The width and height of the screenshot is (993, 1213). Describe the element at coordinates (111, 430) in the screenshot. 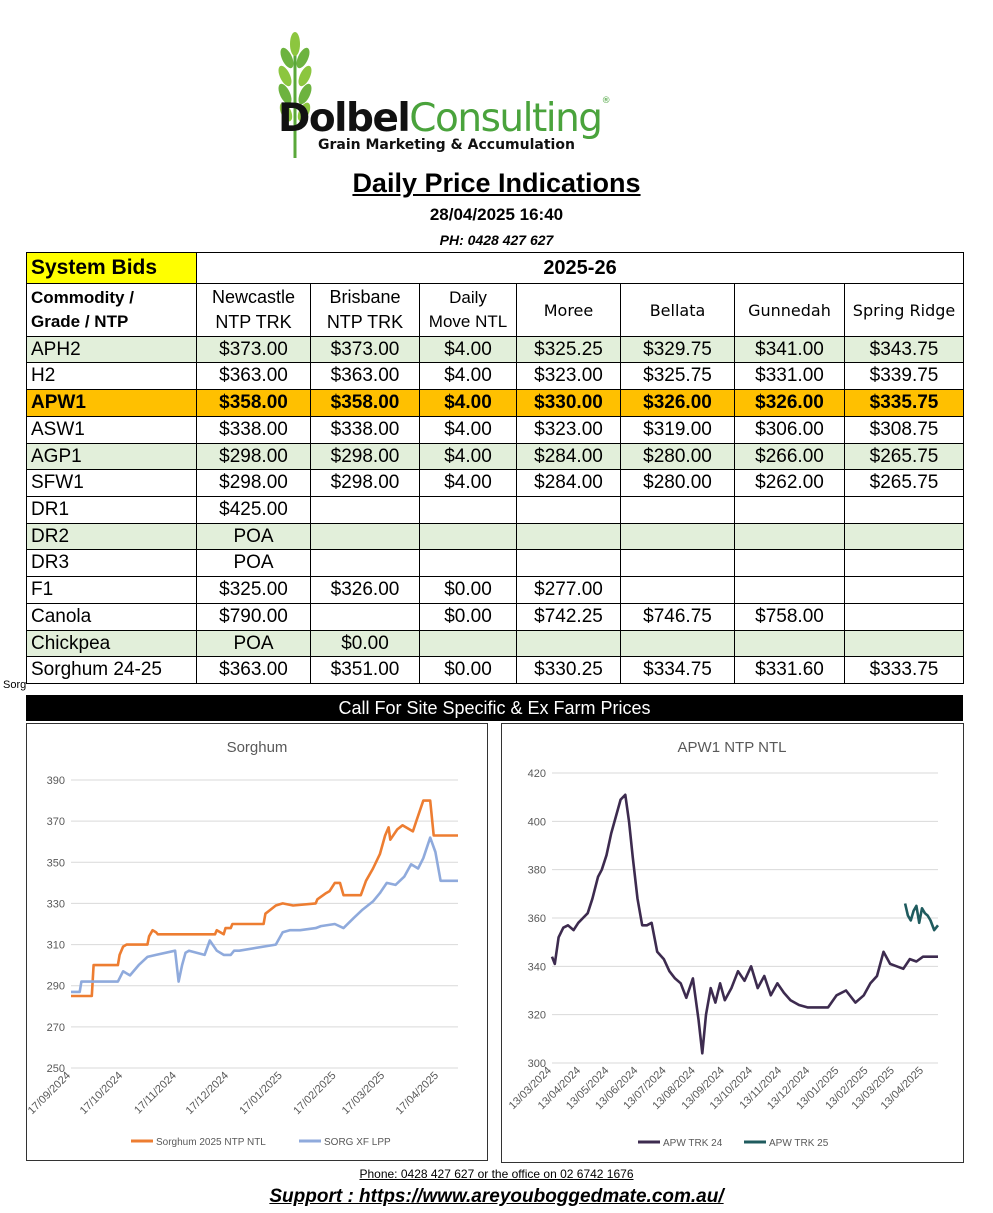

I see `grade-cell: ASW1` at that location.